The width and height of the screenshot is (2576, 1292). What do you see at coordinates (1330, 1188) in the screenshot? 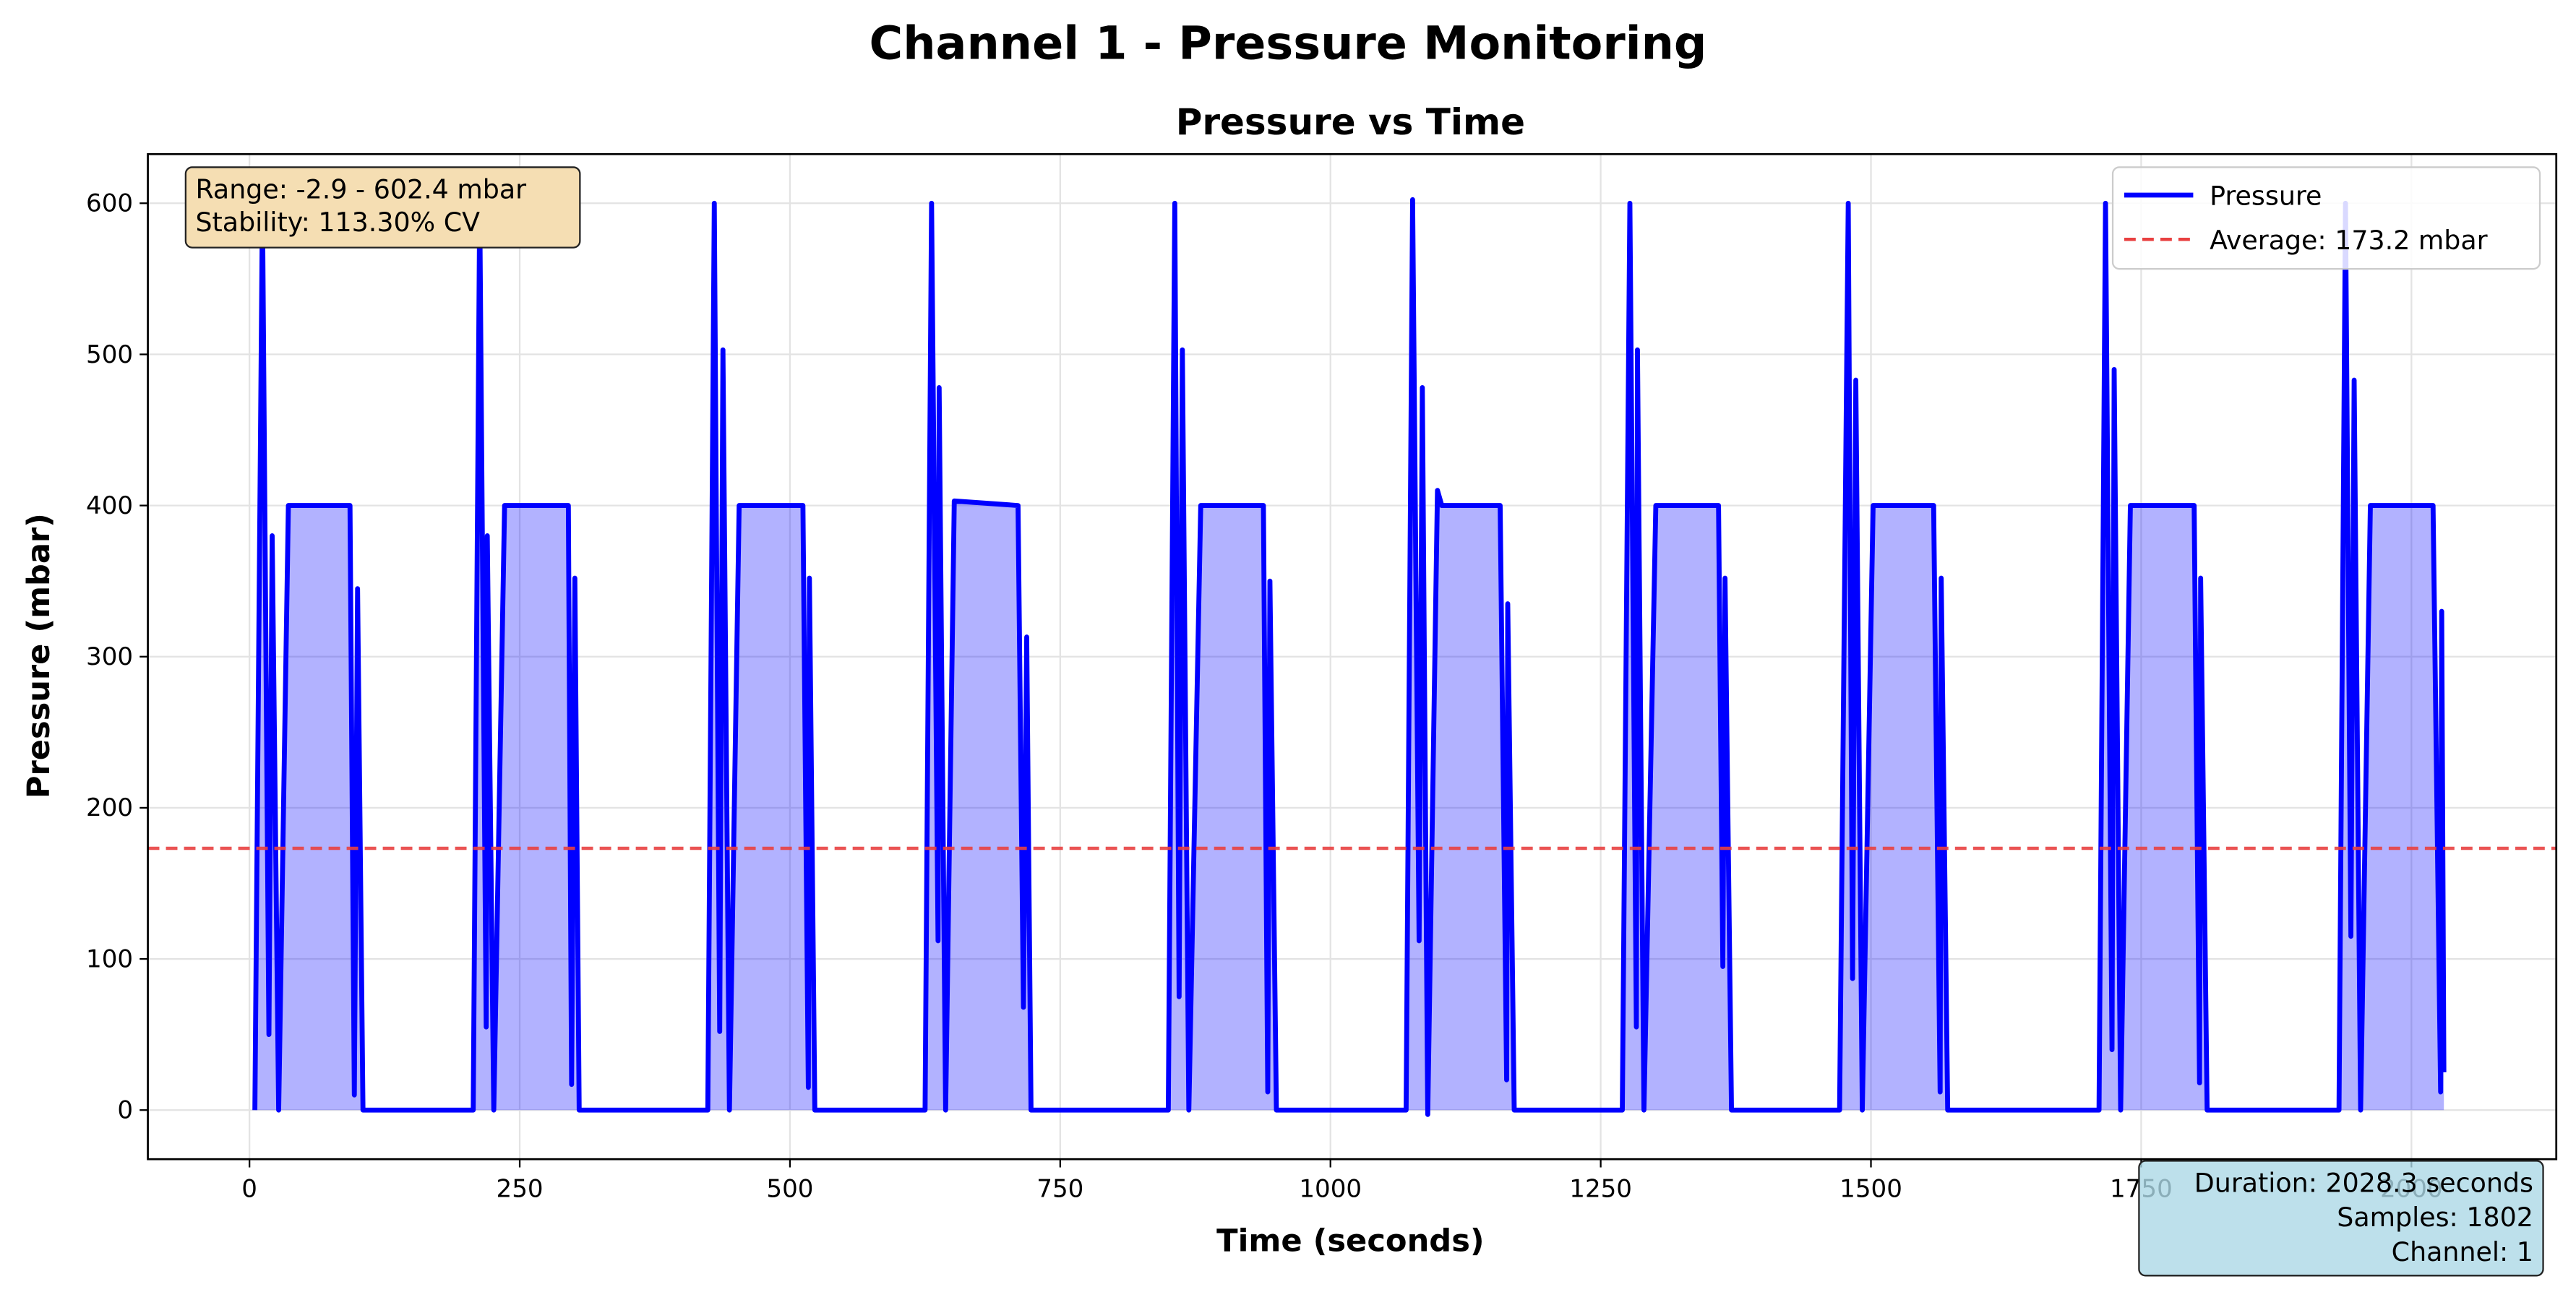
I see `x-tick-label: 1000` at bounding box center [1330, 1188].